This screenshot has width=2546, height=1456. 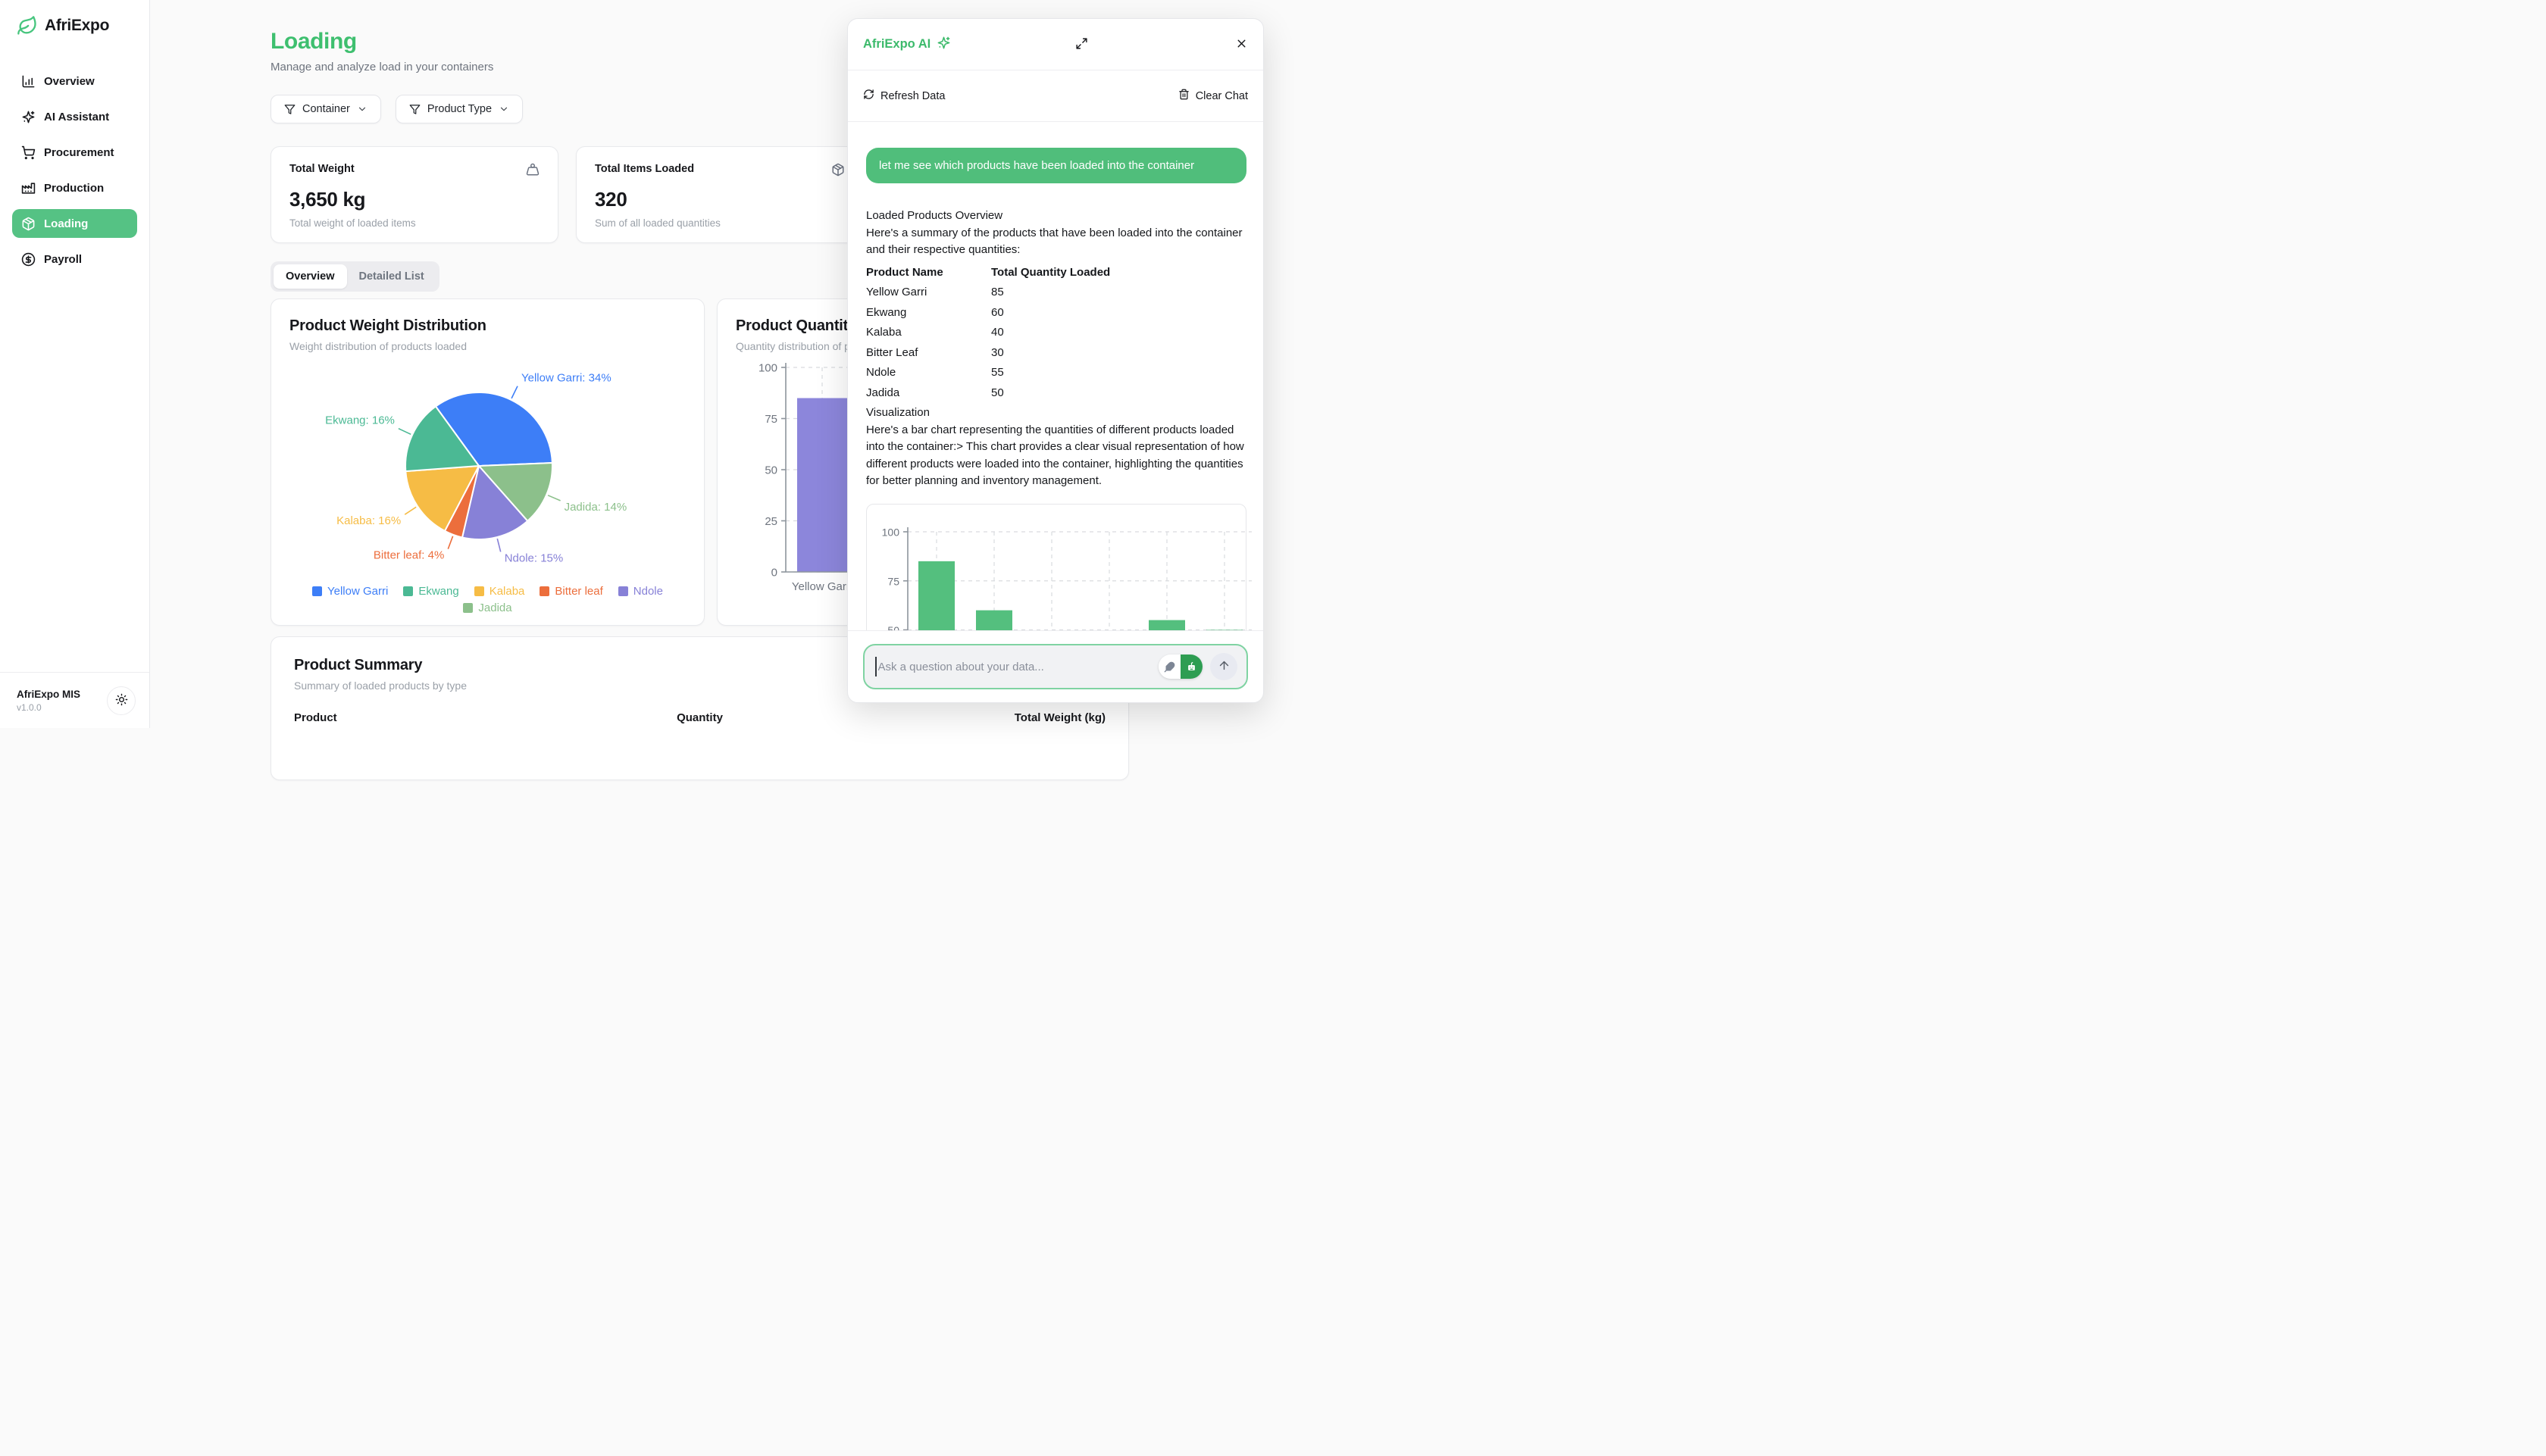 I want to click on filter-container: Container, so click(x=326, y=109).